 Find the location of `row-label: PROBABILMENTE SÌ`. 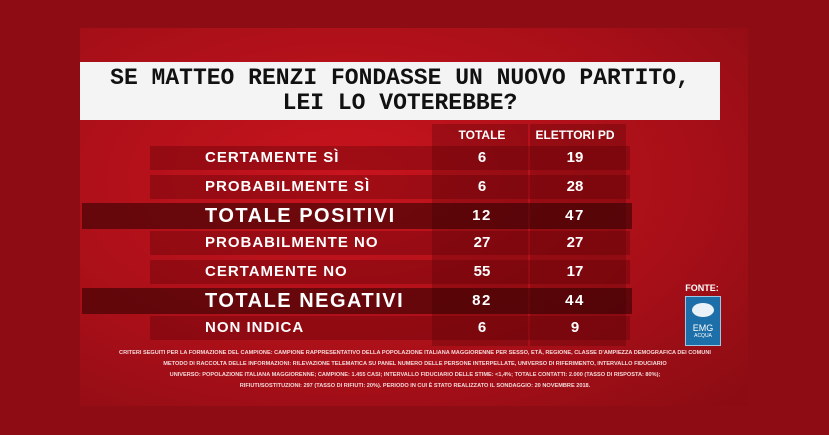

row-label: PROBABILMENTE SÌ is located at coordinates (288, 186).